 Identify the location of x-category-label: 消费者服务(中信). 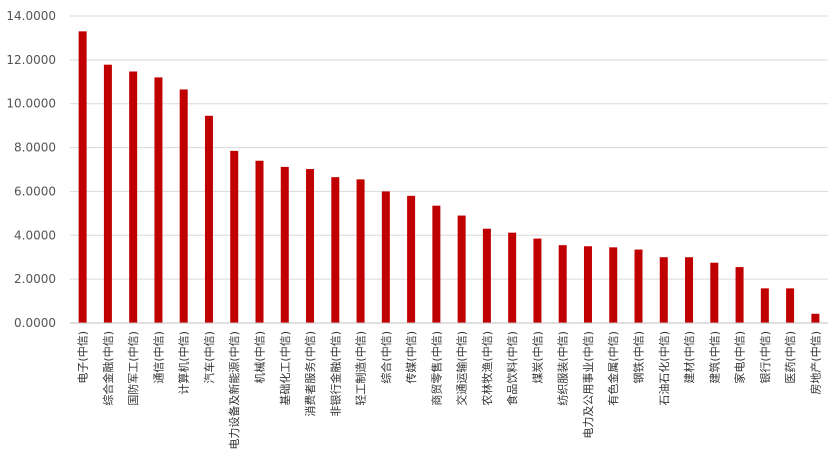
(310, 374).